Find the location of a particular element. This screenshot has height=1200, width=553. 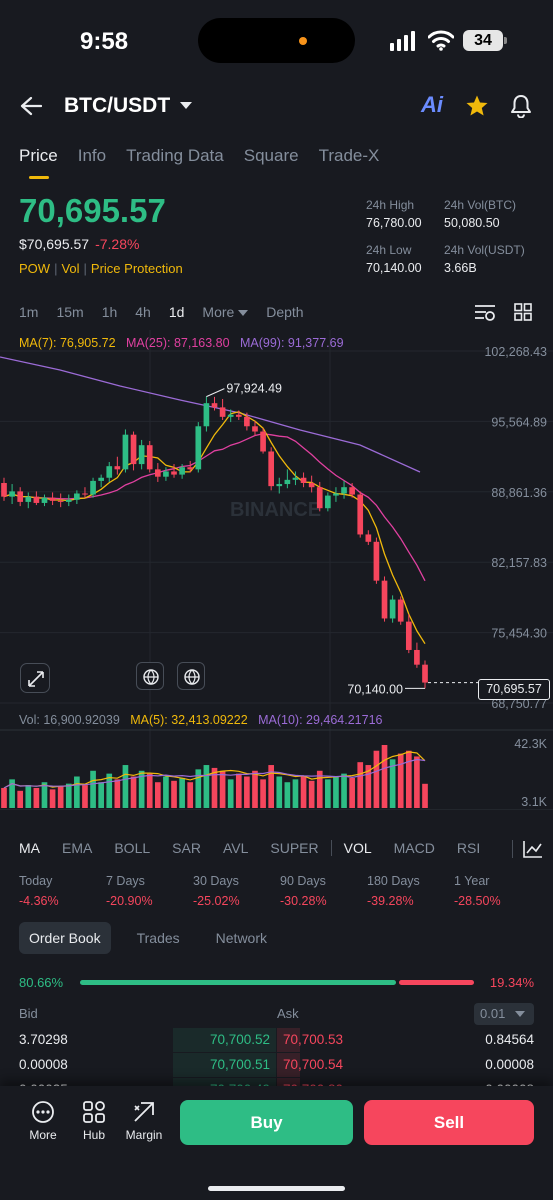

tab-info: Info is located at coordinates (92, 155).